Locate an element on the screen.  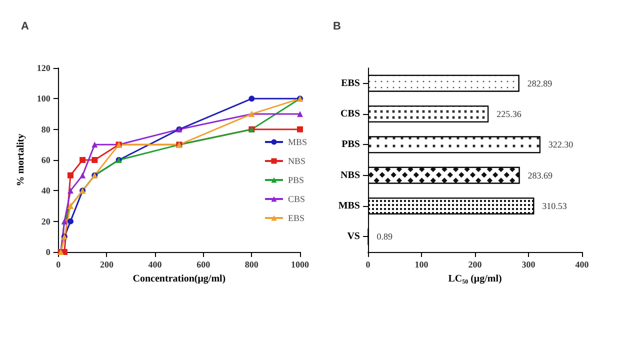
legend-label: PBS is located at coordinates (296, 180).